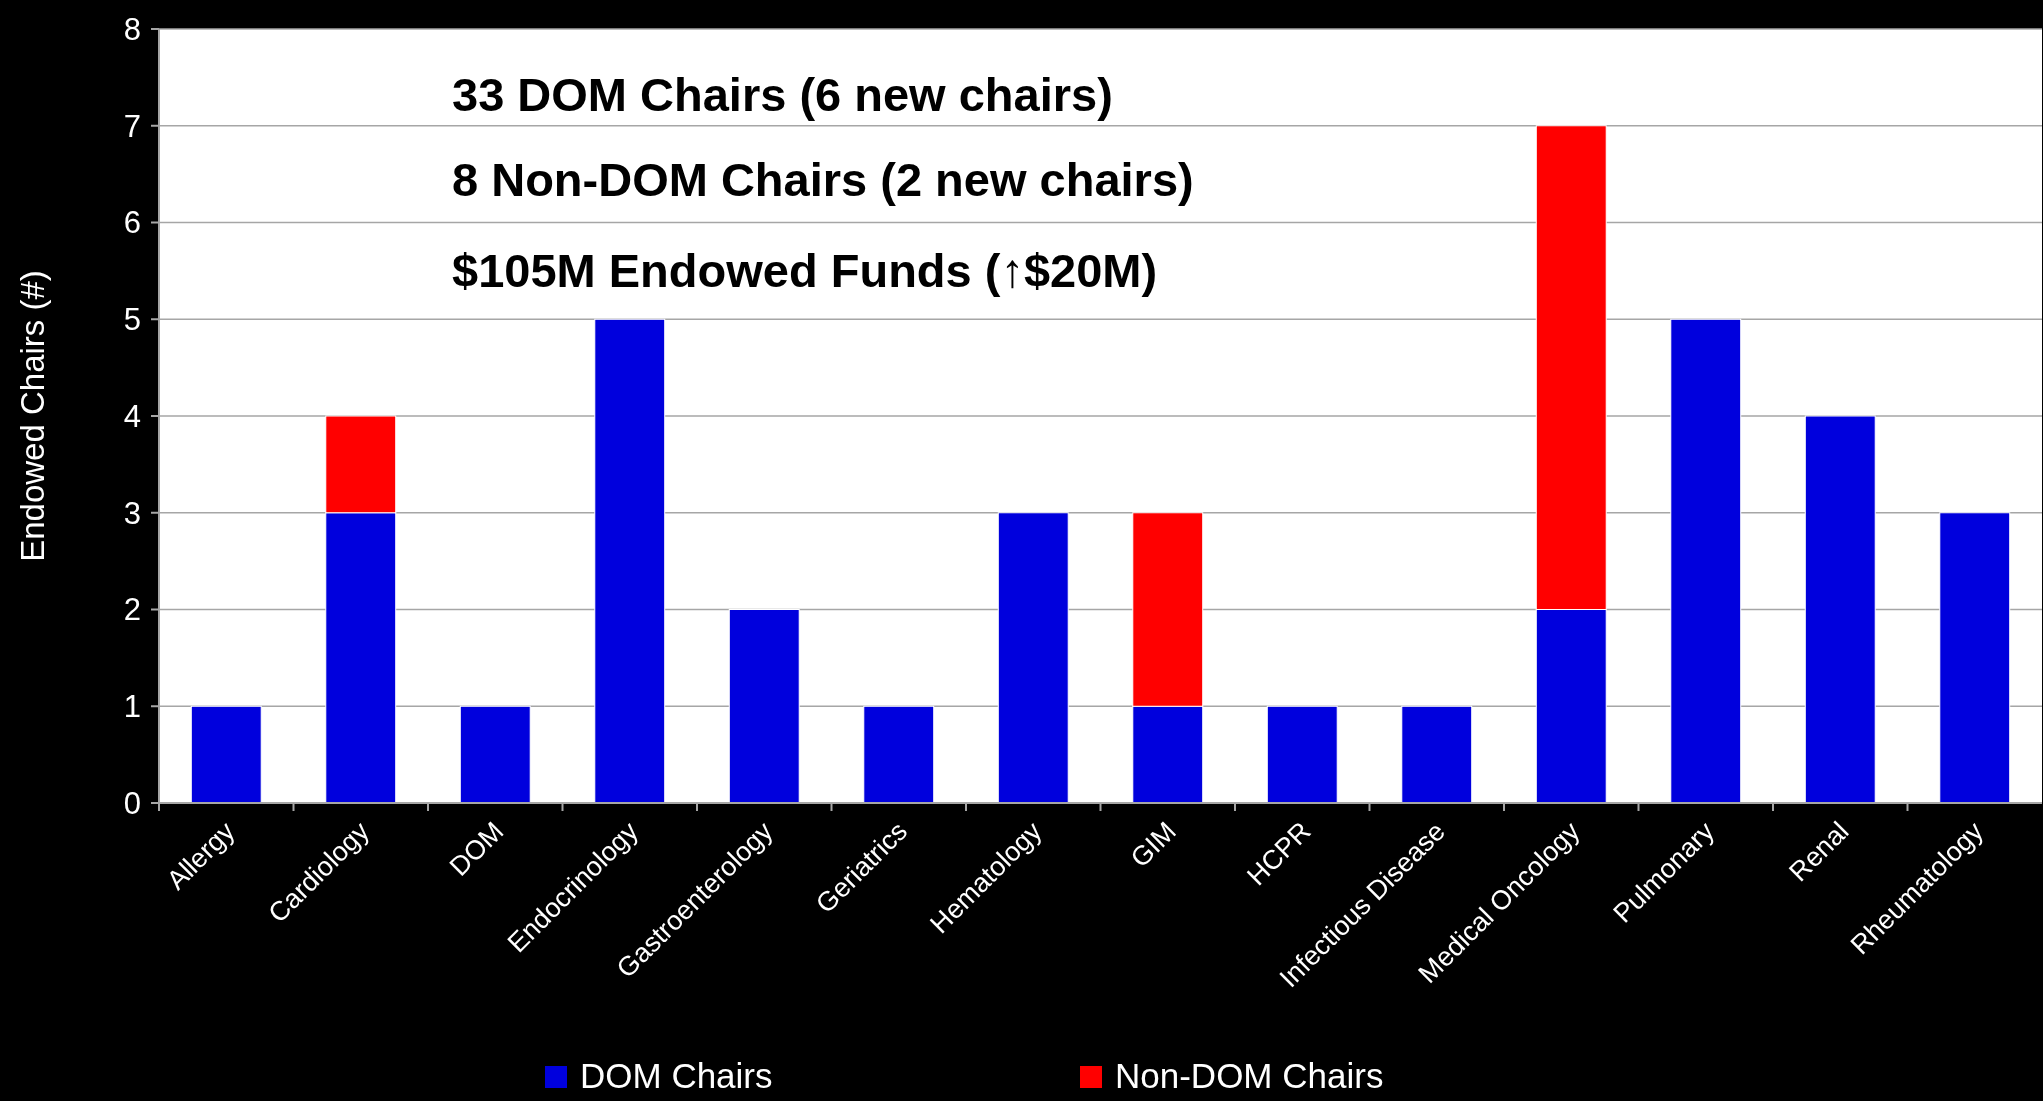 This screenshot has width=2043, height=1101. I want to click on annotation: 33 DOM Chairs (6 new chairs), so click(782, 94).